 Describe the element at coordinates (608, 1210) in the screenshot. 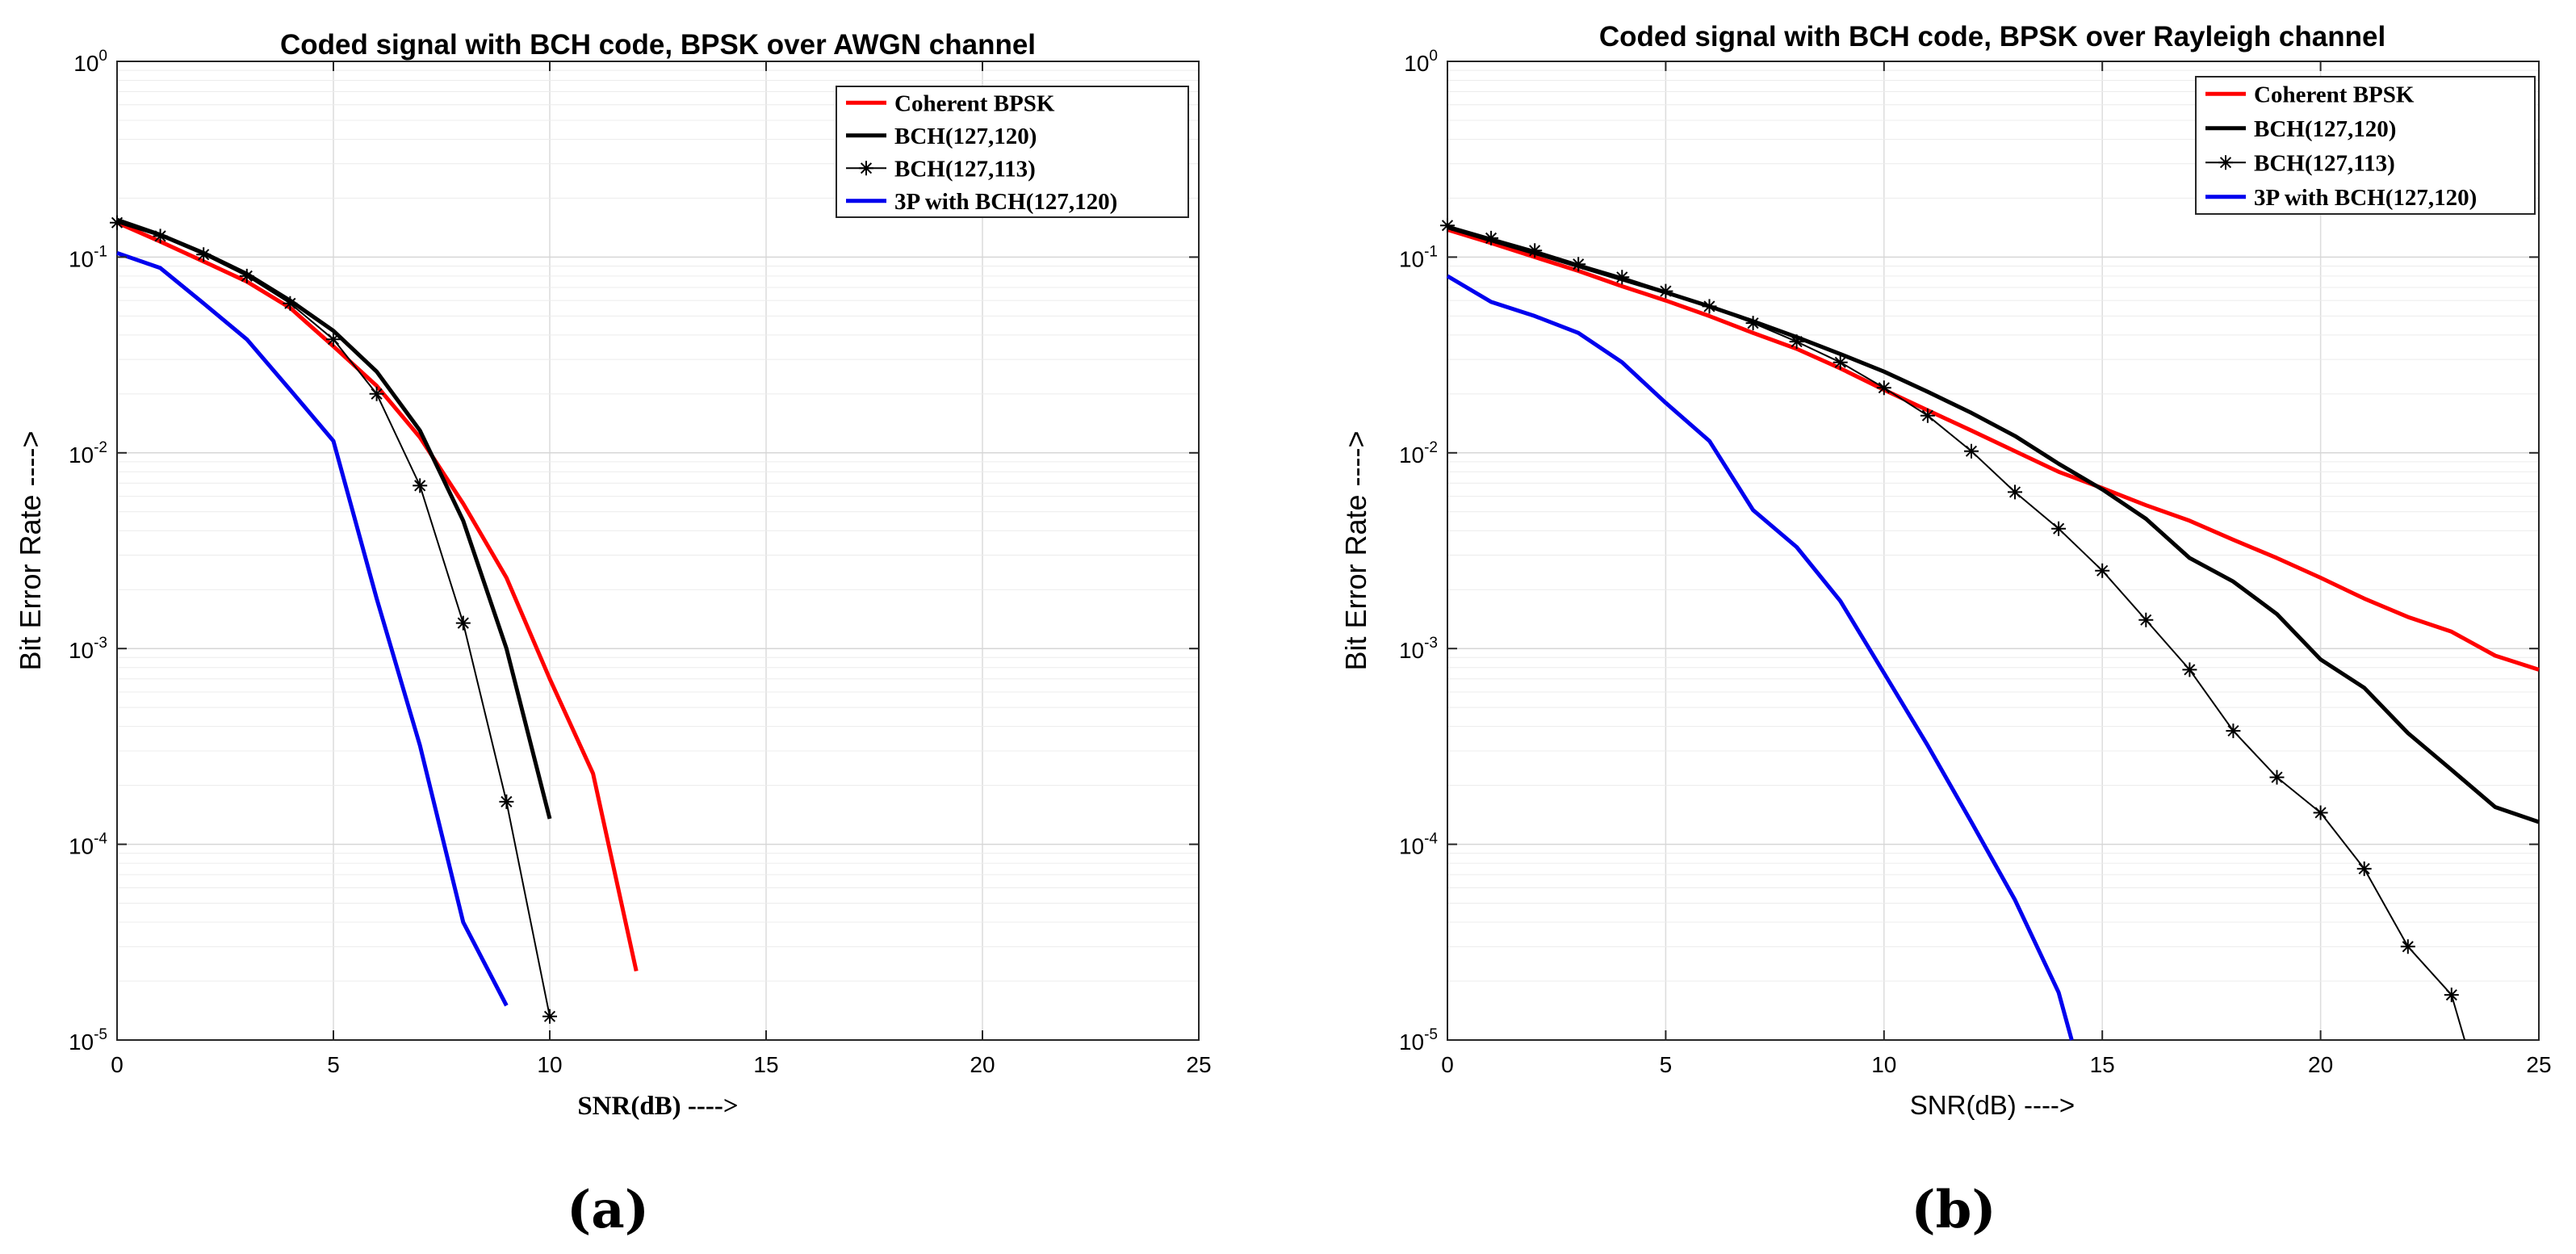

I see `panel-label-a: (a)` at that location.